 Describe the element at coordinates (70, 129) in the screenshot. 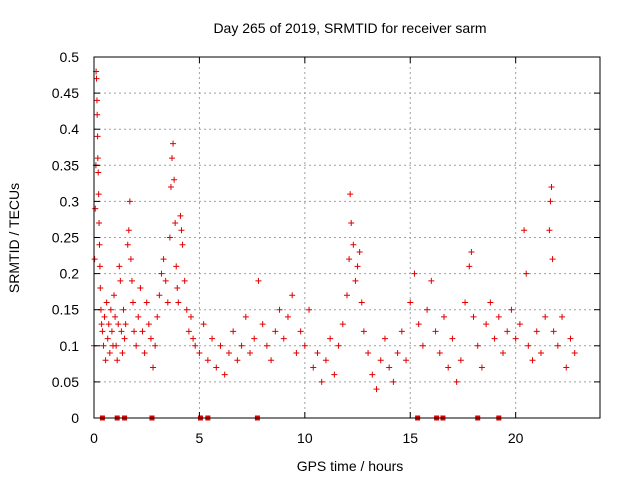

I see `y-tick-label: 0.4` at that location.